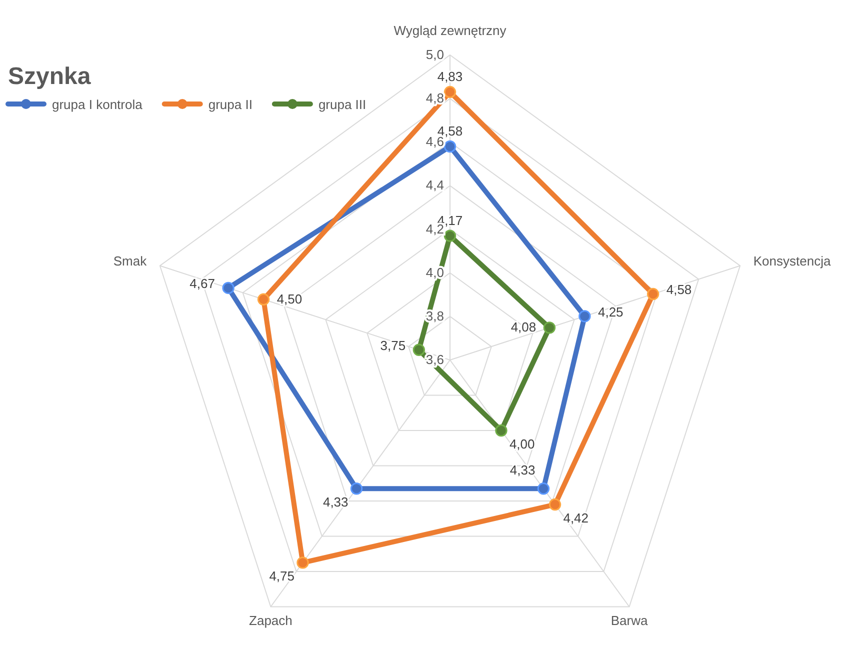 Image resolution: width=856 pixels, height=652 pixels. What do you see at coordinates (202, 284) in the screenshot?
I see `data-label: 4,67` at bounding box center [202, 284].